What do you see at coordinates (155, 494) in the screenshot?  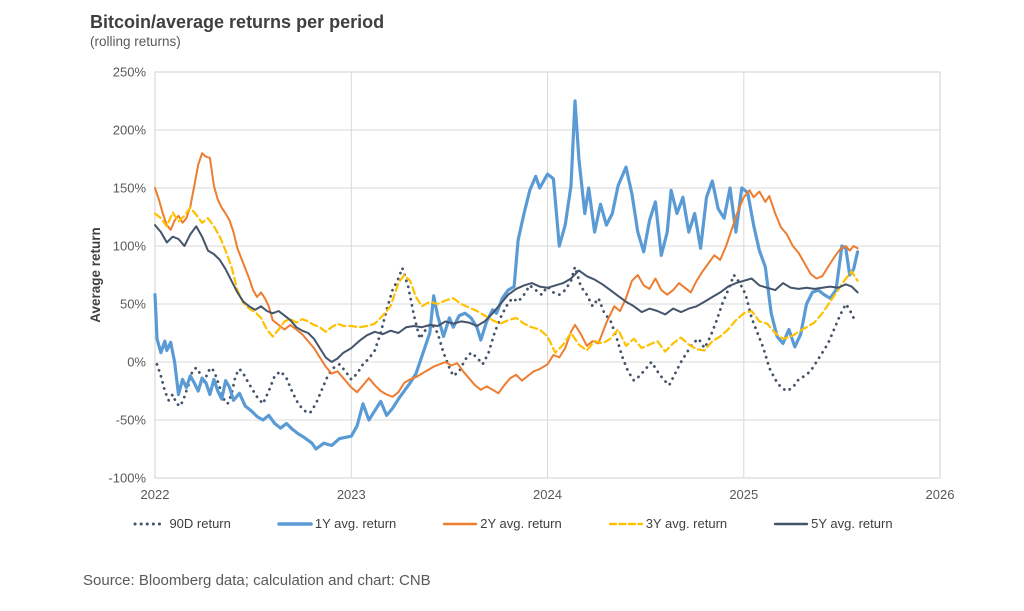 I see `x-tick-label: 2022` at bounding box center [155, 494].